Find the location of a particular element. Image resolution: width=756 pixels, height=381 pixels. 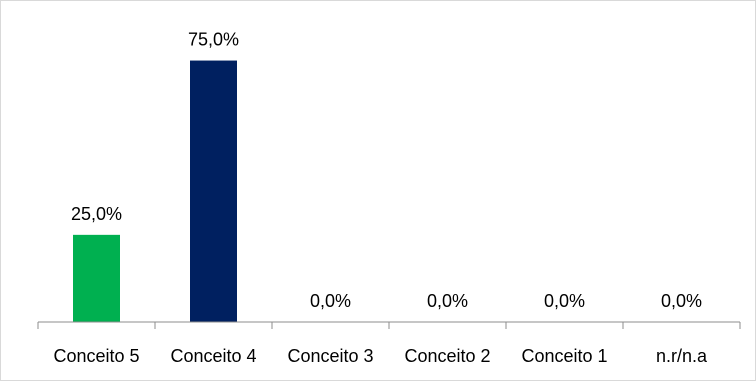

category-label: Conceito 1 is located at coordinates (564, 356).